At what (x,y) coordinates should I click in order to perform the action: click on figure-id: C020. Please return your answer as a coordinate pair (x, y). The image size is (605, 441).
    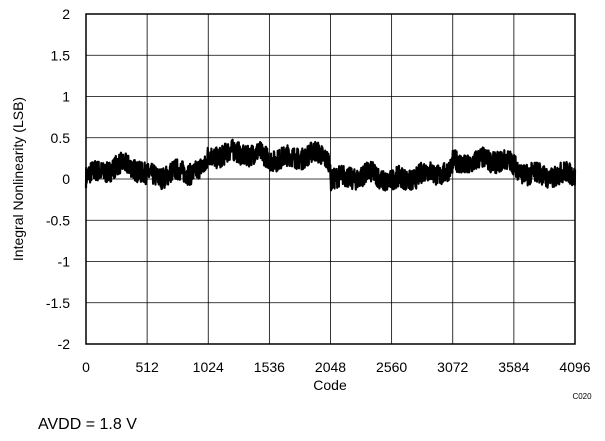
    Looking at the image, I should click on (582, 396).